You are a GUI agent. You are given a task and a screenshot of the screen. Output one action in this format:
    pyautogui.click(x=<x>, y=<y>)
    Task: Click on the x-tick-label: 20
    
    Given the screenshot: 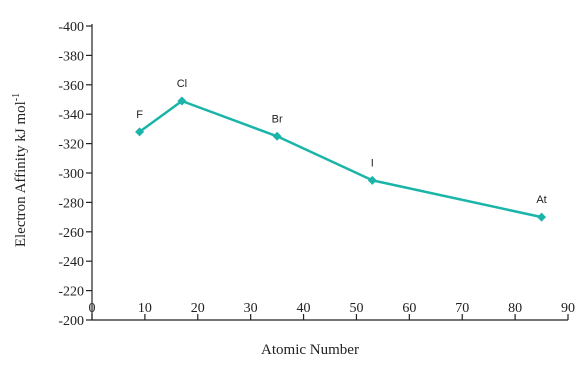 What is the action you would take?
    pyautogui.click(x=198, y=308)
    